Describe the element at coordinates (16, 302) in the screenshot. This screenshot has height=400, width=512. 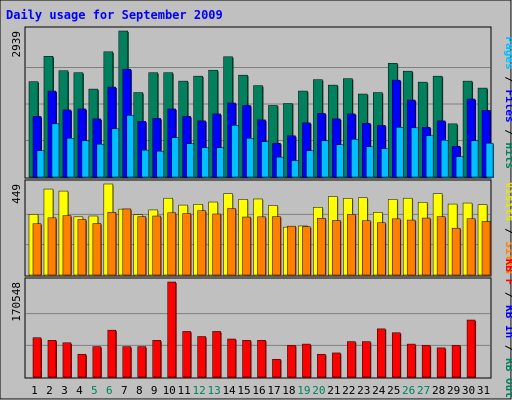
I see `panel-max-label: 170548` at that location.